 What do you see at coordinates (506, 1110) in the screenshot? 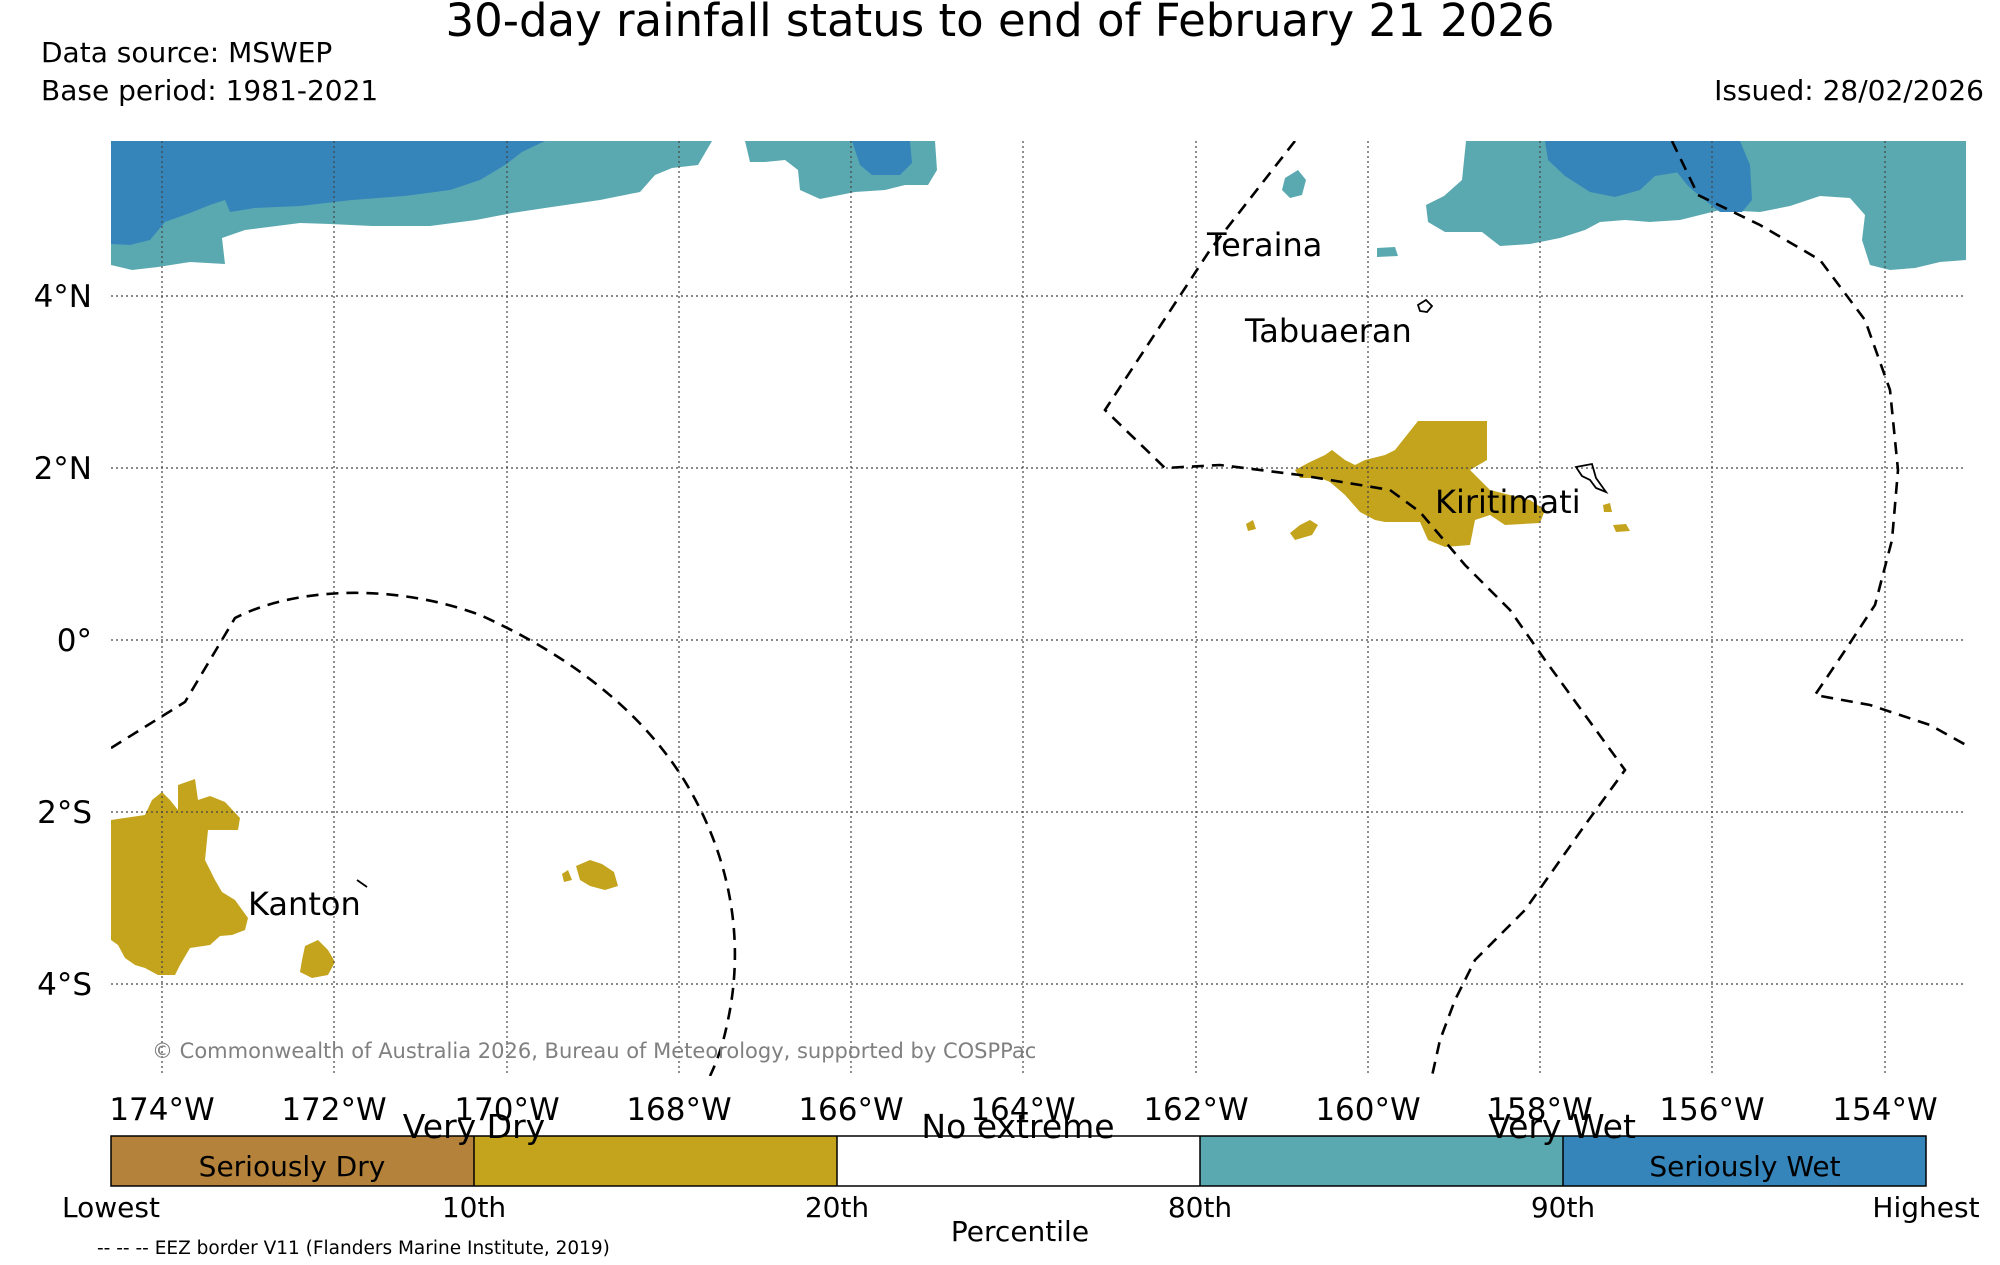
I see `lon-tick: 170°W` at bounding box center [506, 1110].